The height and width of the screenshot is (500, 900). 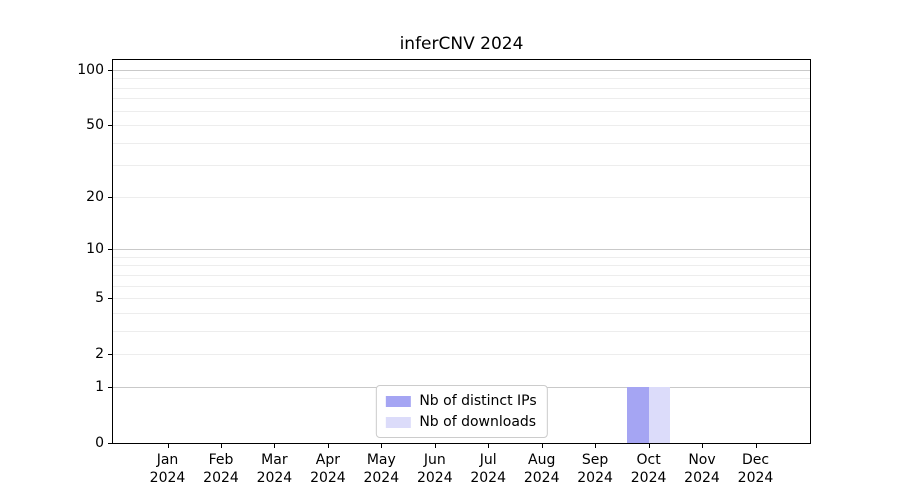 I want to click on bar-downloads, so click(x=659, y=414).